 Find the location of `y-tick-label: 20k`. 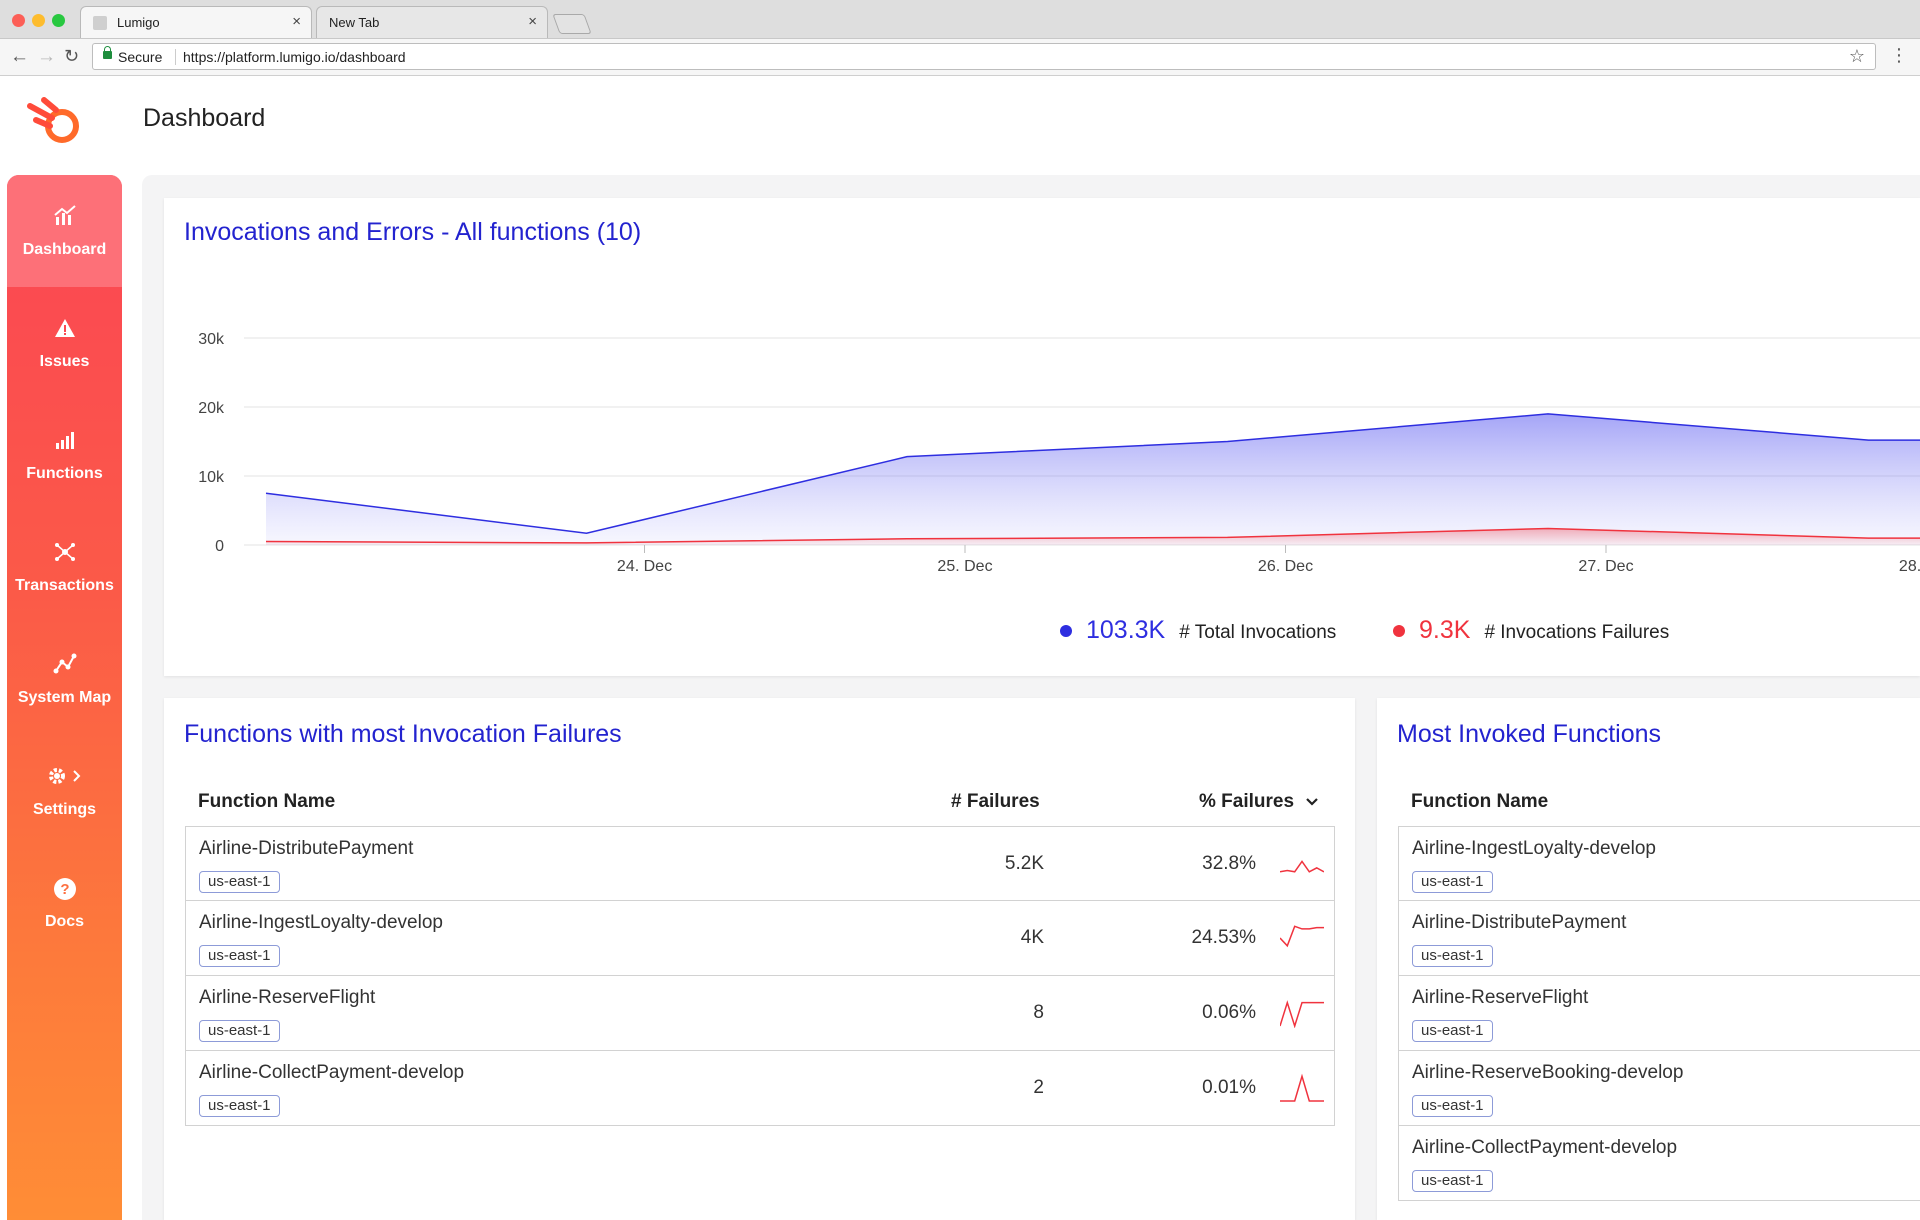

y-tick-label: 20k is located at coordinates (211, 408).